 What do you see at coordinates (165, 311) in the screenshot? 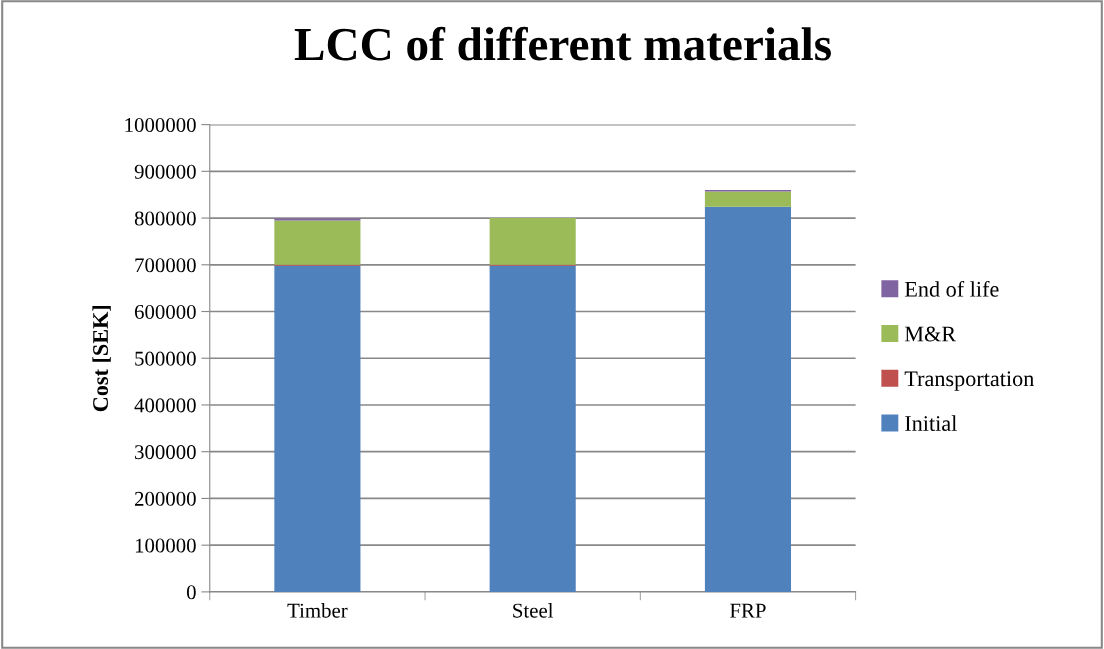
I see `y-tick-label: 600000` at bounding box center [165, 311].